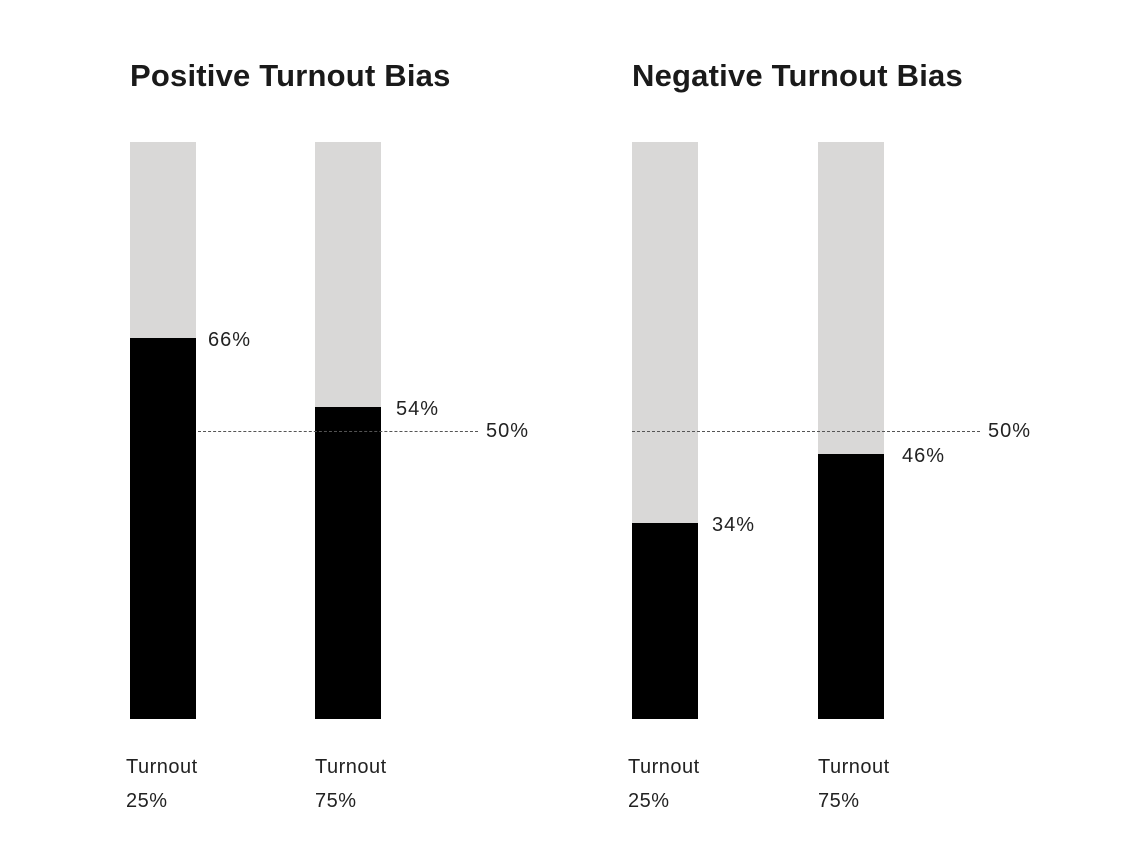 The image size is (1130, 844). I want to click on value-label-turnout-75: 46%, so click(924, 455).